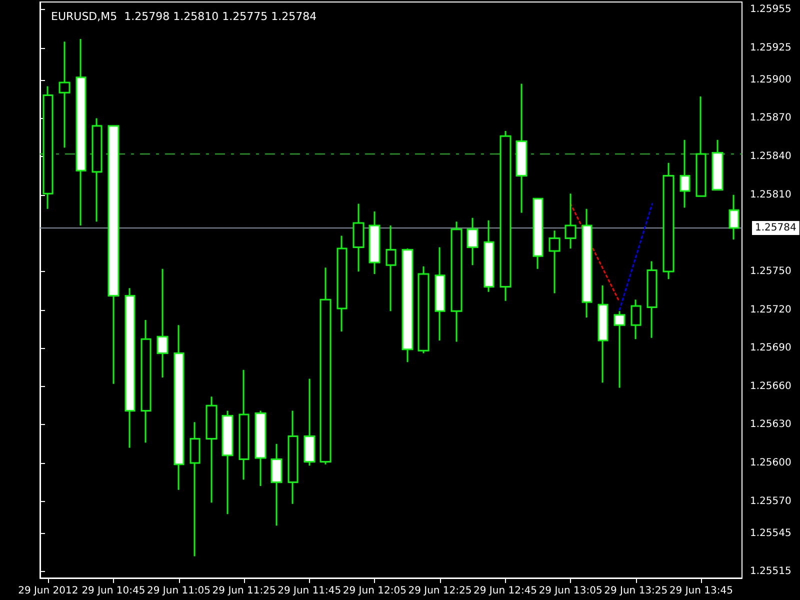  I want to click on ref-line-label: 1.25784, so click(775, 228).